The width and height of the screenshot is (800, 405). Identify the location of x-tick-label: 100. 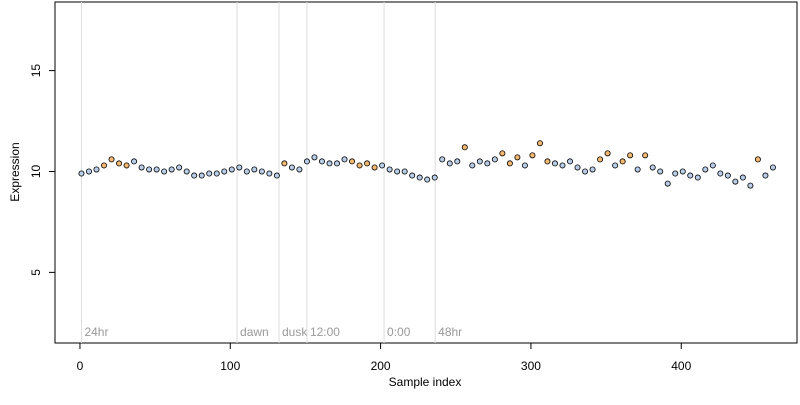
(230, 366).